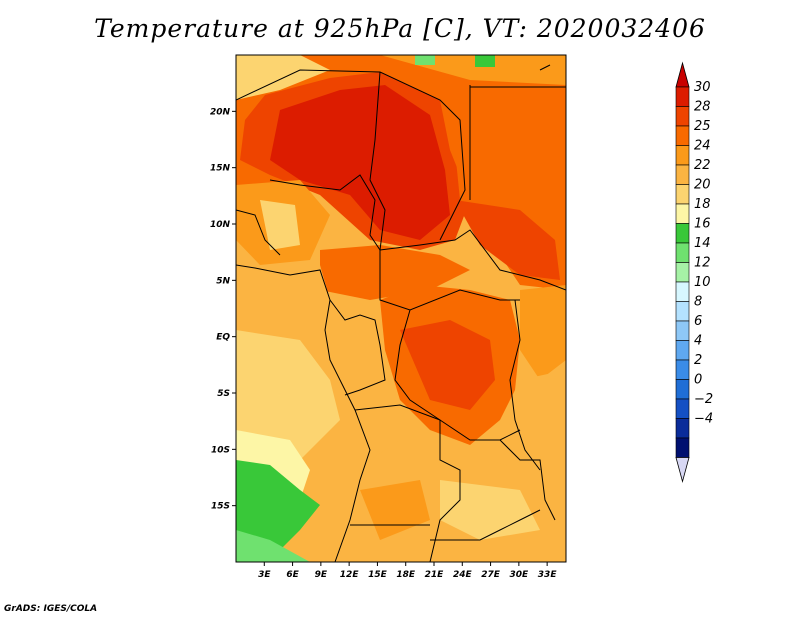 The image size is (800, 618). Describe the element at coordinates (220, 450) in the screenshot. I see `lat-tick-label: 10S` at that location.